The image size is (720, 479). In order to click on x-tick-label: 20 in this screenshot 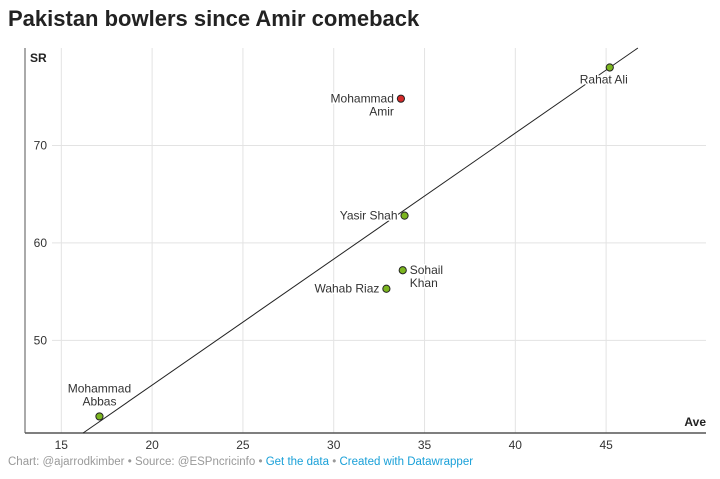, I will do `click(152, 445)`.